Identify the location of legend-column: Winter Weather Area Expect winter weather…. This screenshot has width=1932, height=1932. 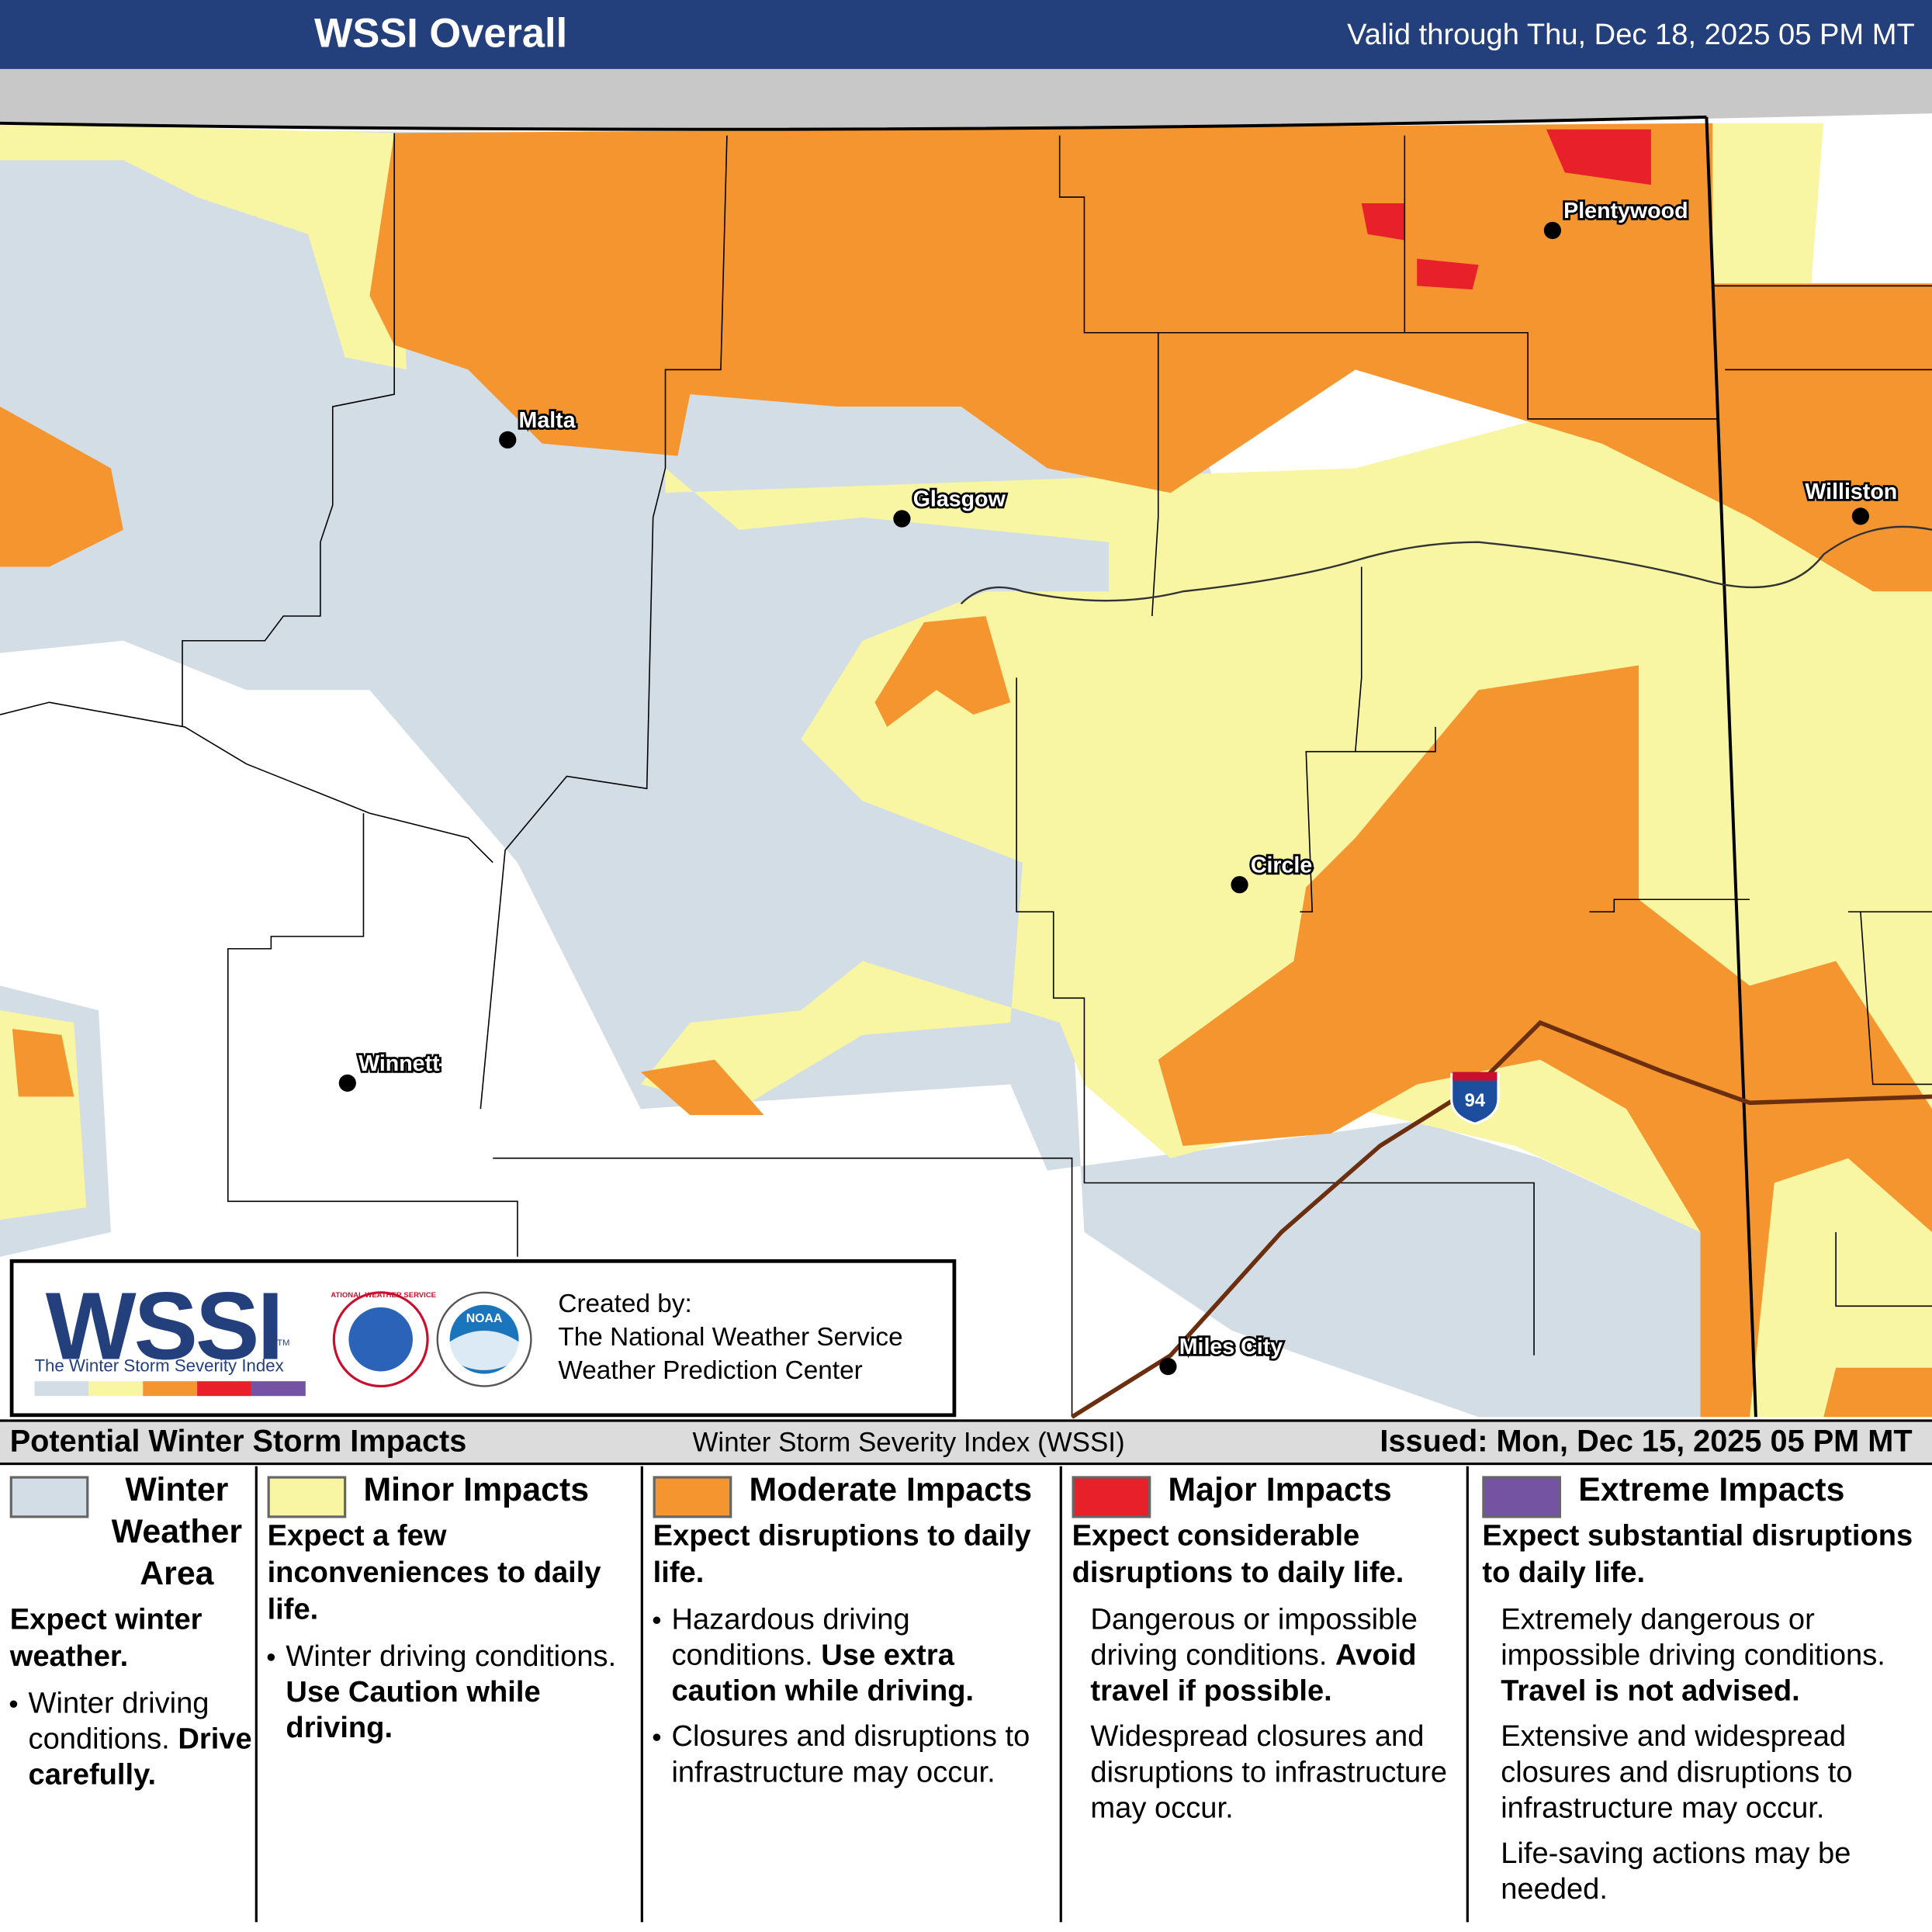
(131, 1631).